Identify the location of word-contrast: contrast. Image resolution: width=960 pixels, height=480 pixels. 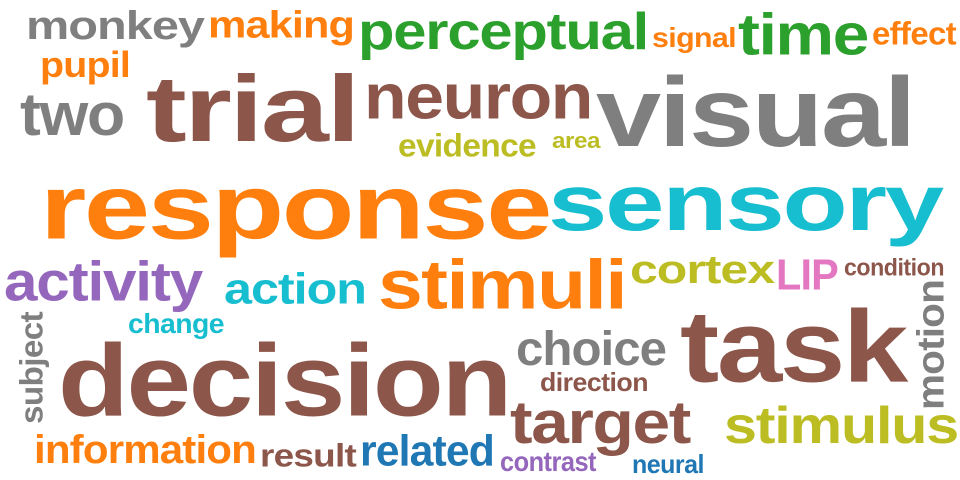
(548, 462).